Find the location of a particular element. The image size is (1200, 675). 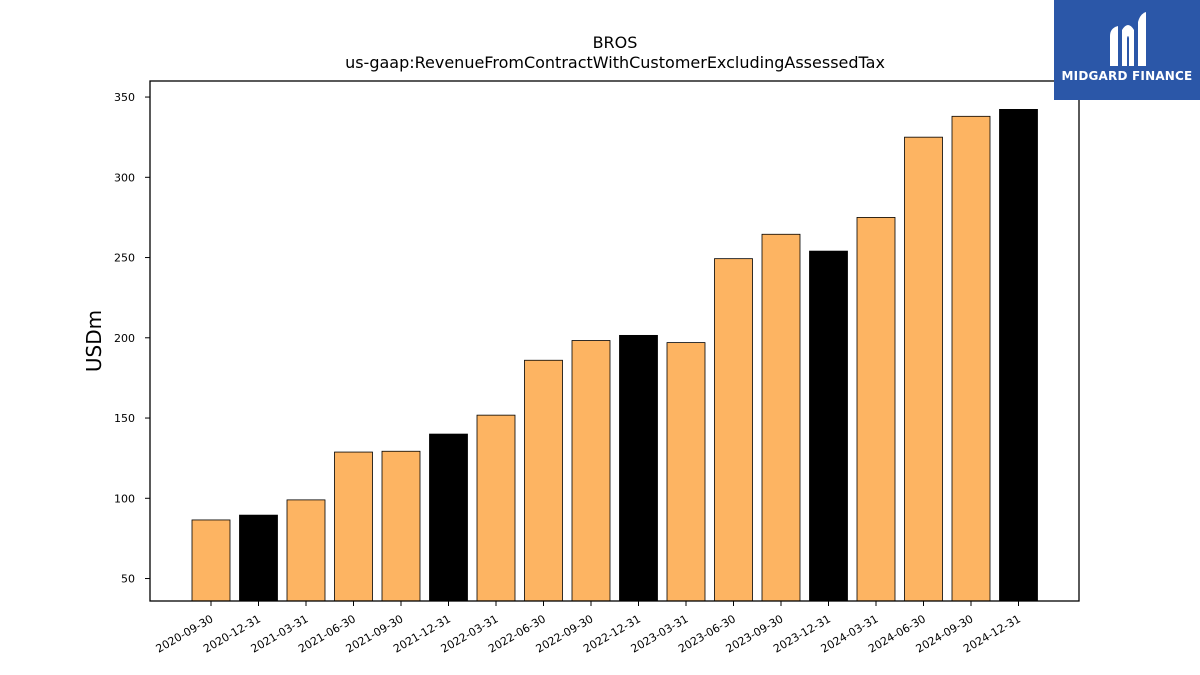

midgard-logo-icon is located at coordinates (1128, 39).